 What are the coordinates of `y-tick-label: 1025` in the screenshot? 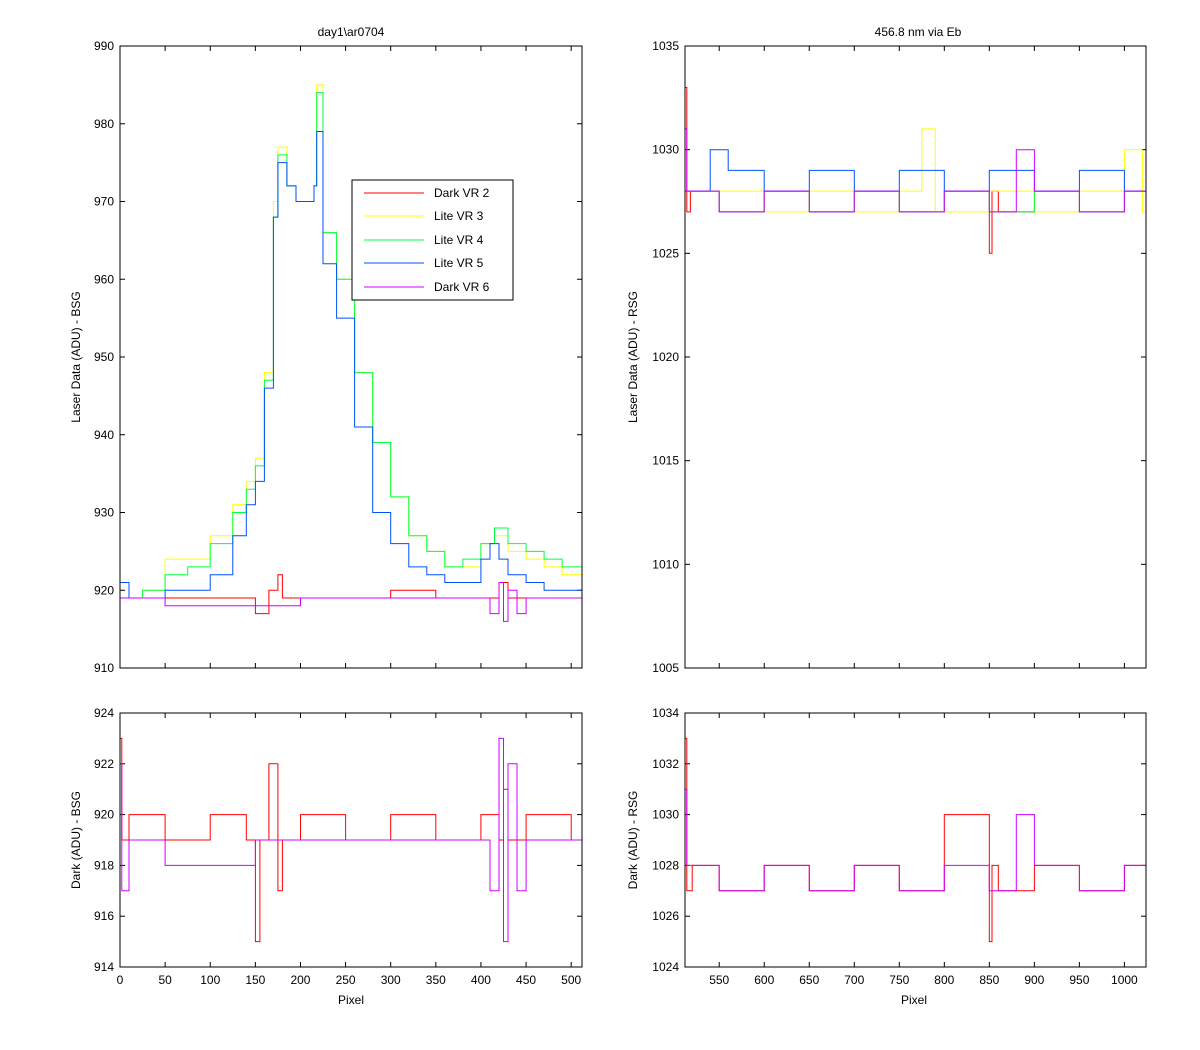 It's located at (665, 253).